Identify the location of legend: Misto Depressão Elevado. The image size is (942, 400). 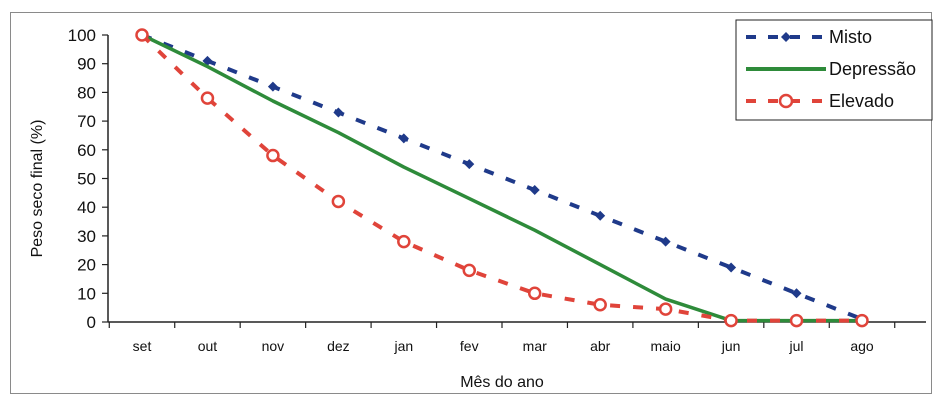
(834, 70).